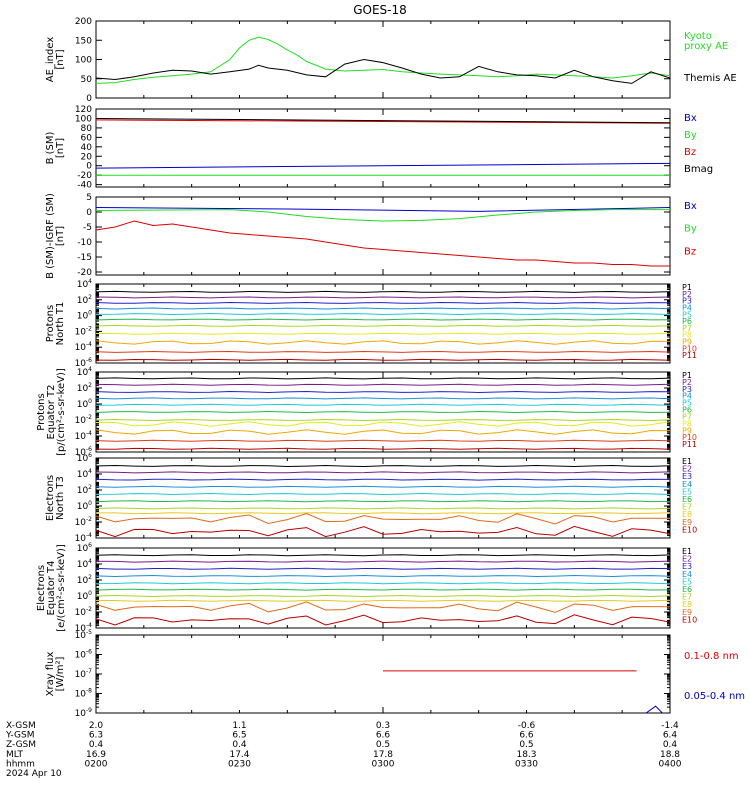 This screenshot has height=800, width=750. Describe the element at coordinates (96, 736) in the screenshot. I see `ephemeris-value: 6.3` at that location.